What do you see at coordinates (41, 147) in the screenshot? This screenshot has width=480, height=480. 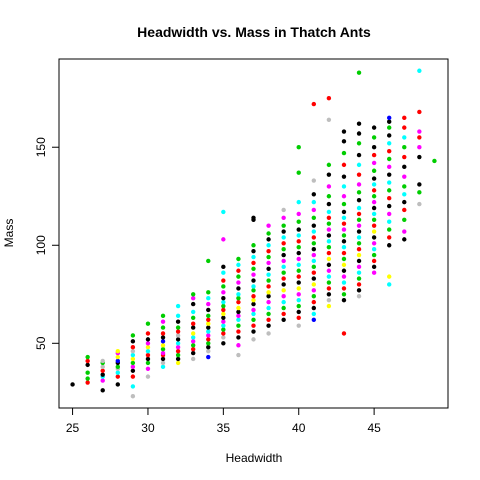 I see `y-tick-label: 150` at bounding box center [41, 147].